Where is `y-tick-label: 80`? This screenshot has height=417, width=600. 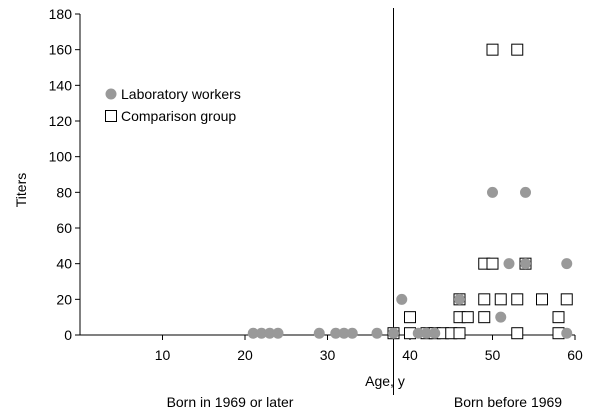
y-tick-label: 80 is located at coordinates (64, 192).